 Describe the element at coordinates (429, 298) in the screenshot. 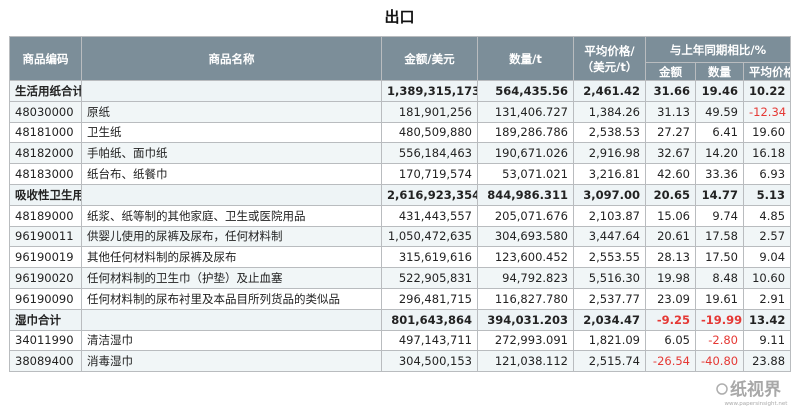

I see `cell-amount: 296,481,715` at that location.